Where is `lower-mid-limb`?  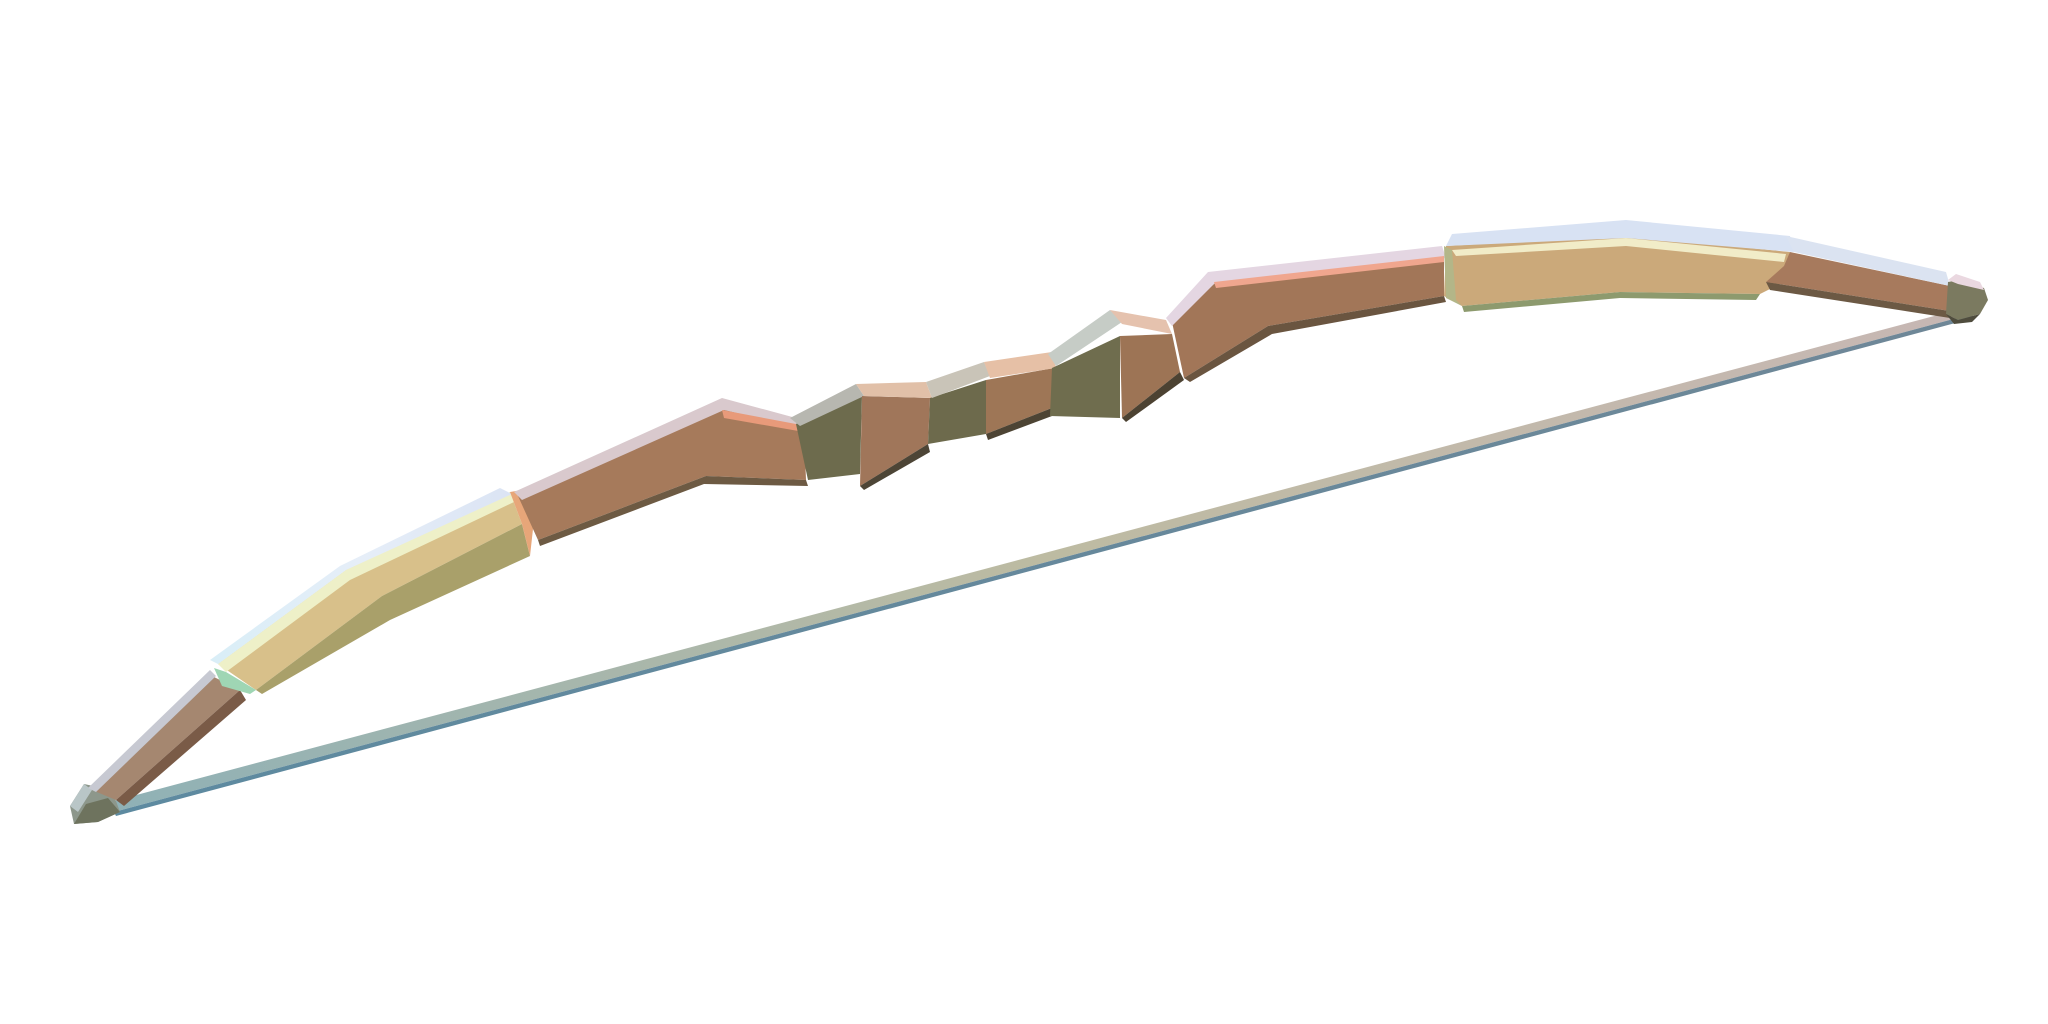
lower-mid-limb is located at coordinates (661, 472).